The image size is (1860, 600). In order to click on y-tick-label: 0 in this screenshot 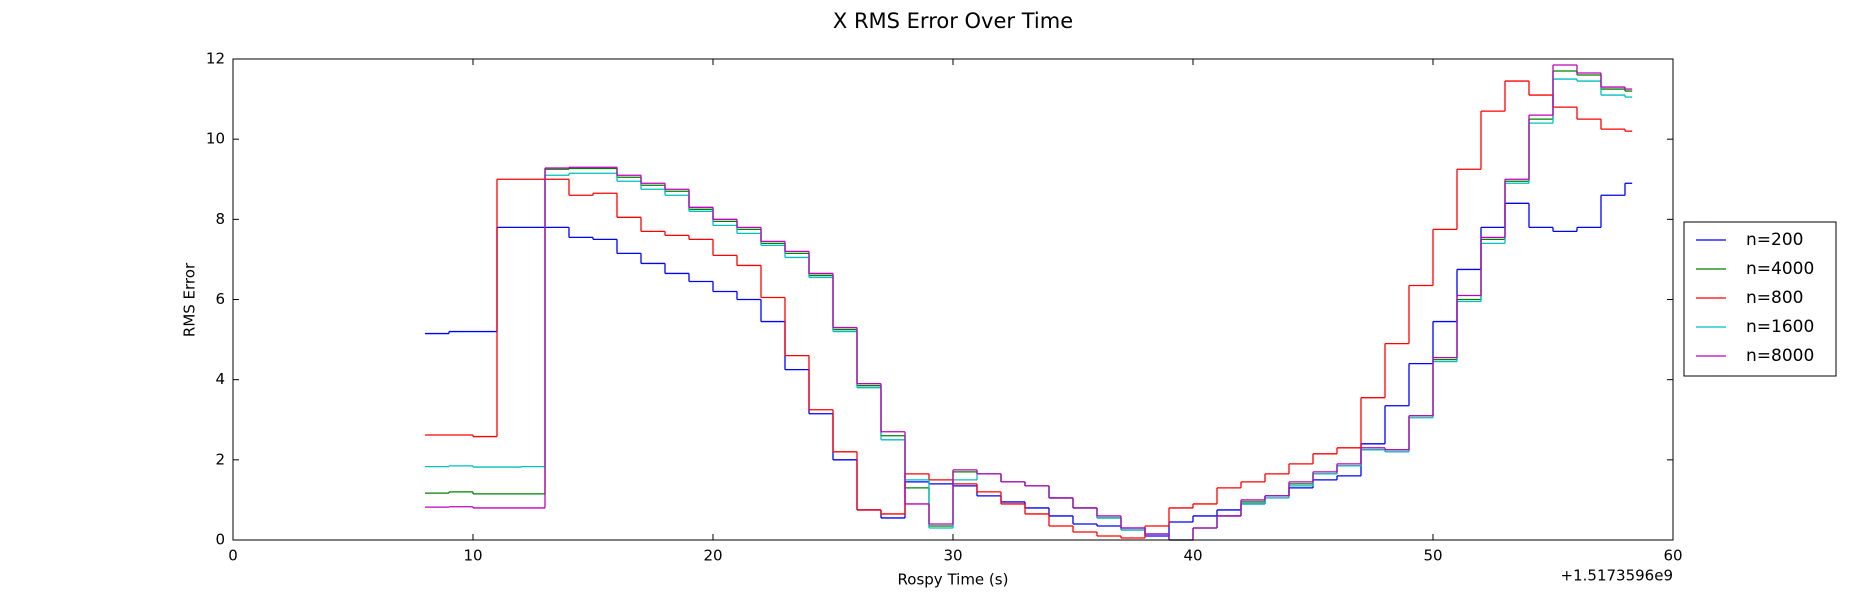, I will do `click(220, 540)`.